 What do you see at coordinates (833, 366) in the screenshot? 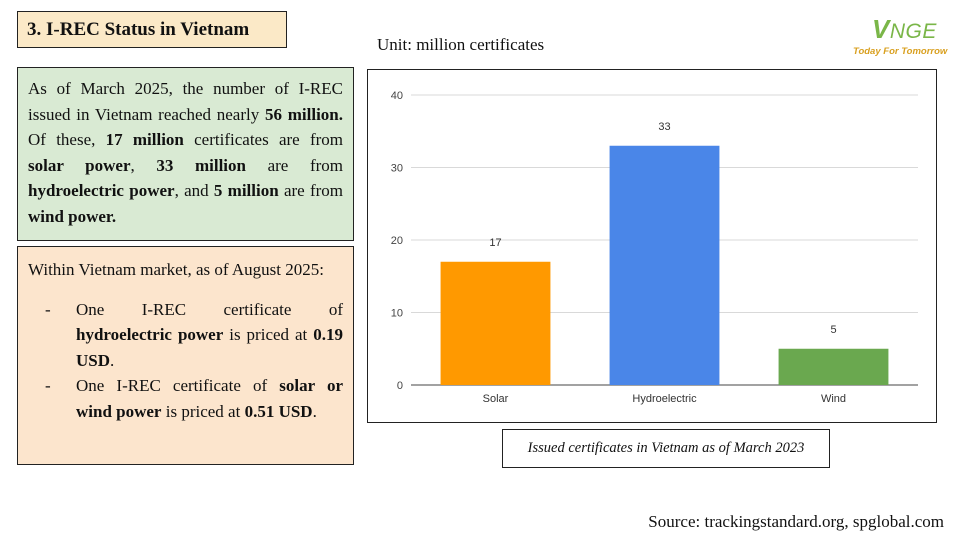
I see `bar-wind` at bounding box center [833, 366].